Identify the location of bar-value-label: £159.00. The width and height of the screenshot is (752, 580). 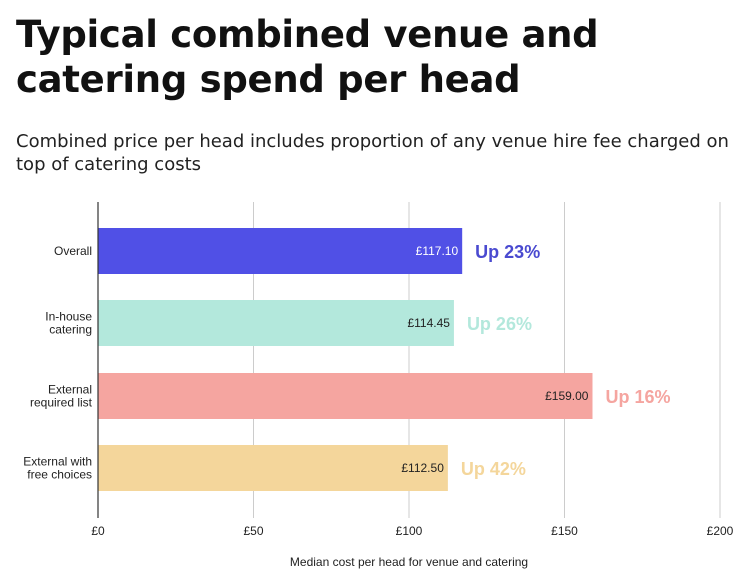
(567, 396).